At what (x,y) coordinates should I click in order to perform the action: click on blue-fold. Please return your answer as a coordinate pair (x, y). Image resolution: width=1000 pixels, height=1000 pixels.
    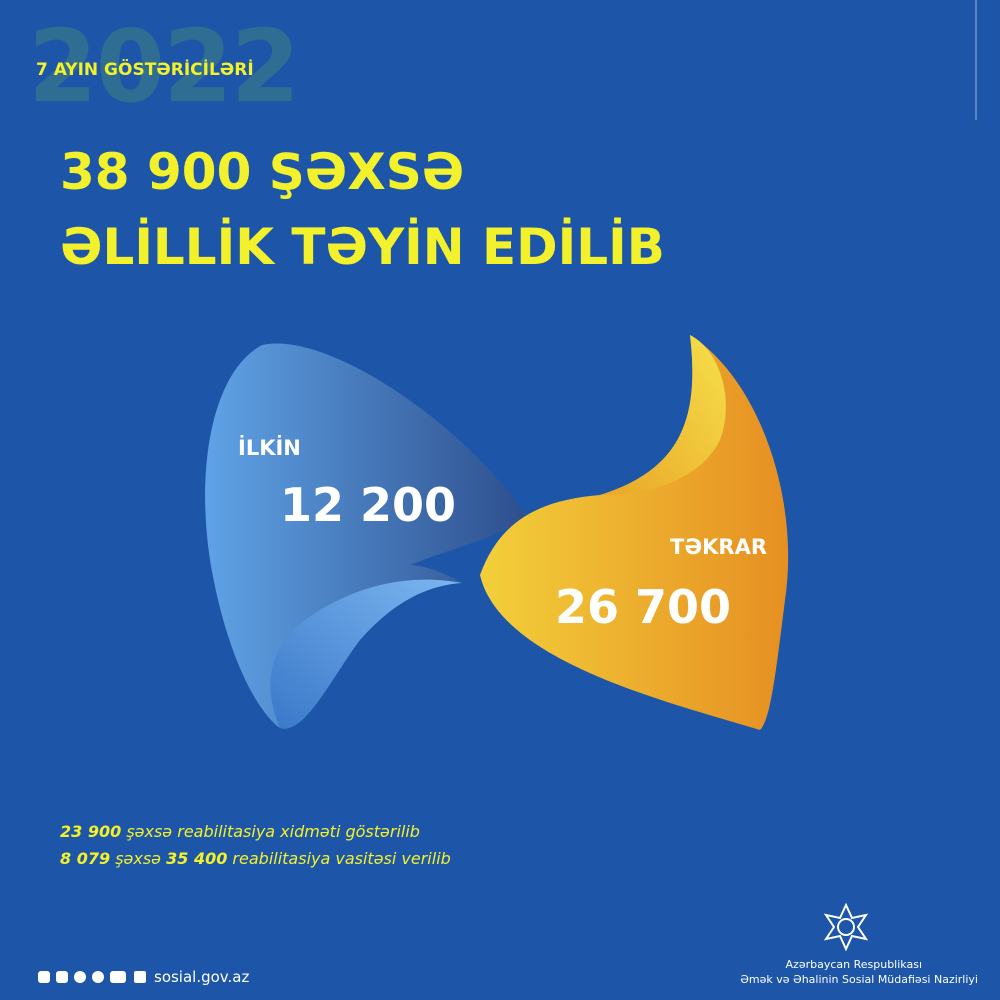
    Looking at the image, I should click on (366, 654).